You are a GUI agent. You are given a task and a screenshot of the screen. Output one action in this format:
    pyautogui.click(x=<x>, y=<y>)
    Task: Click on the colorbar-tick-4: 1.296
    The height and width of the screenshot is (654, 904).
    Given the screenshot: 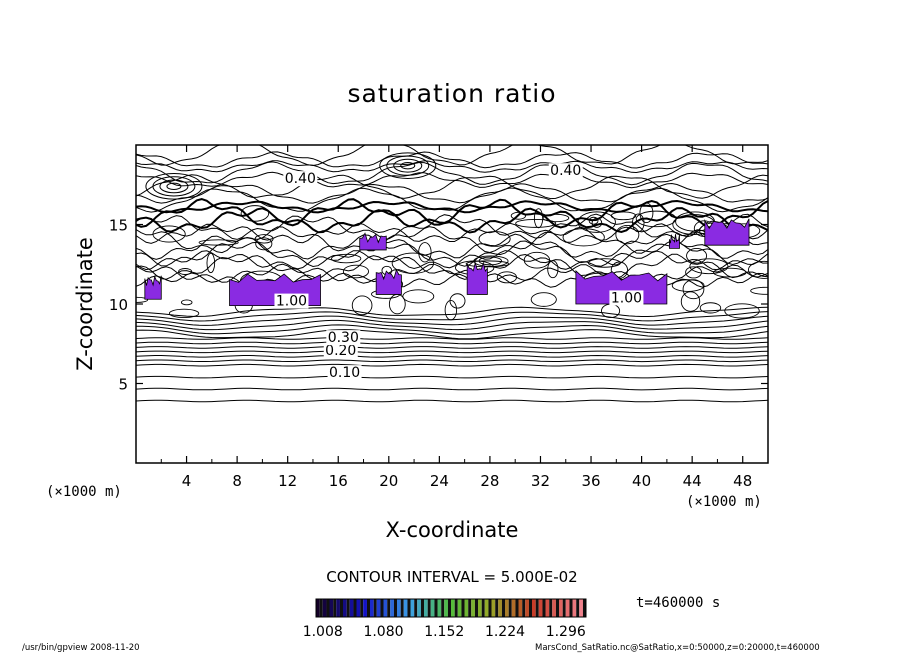 What is the action you would take?
    pyautogui.click(x=566, y=632)
    